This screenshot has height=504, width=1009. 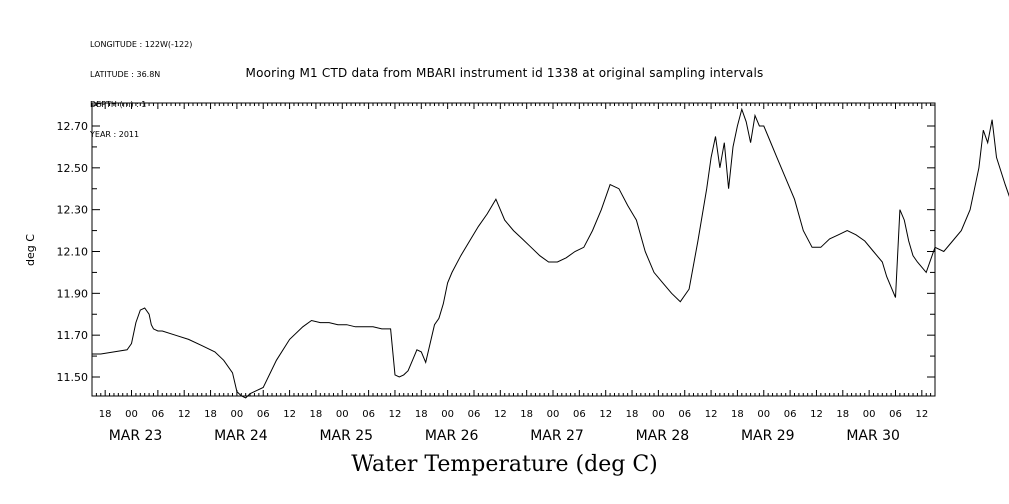 I want to click on x-day-label: MAR 25, so click(x=346, y=436).